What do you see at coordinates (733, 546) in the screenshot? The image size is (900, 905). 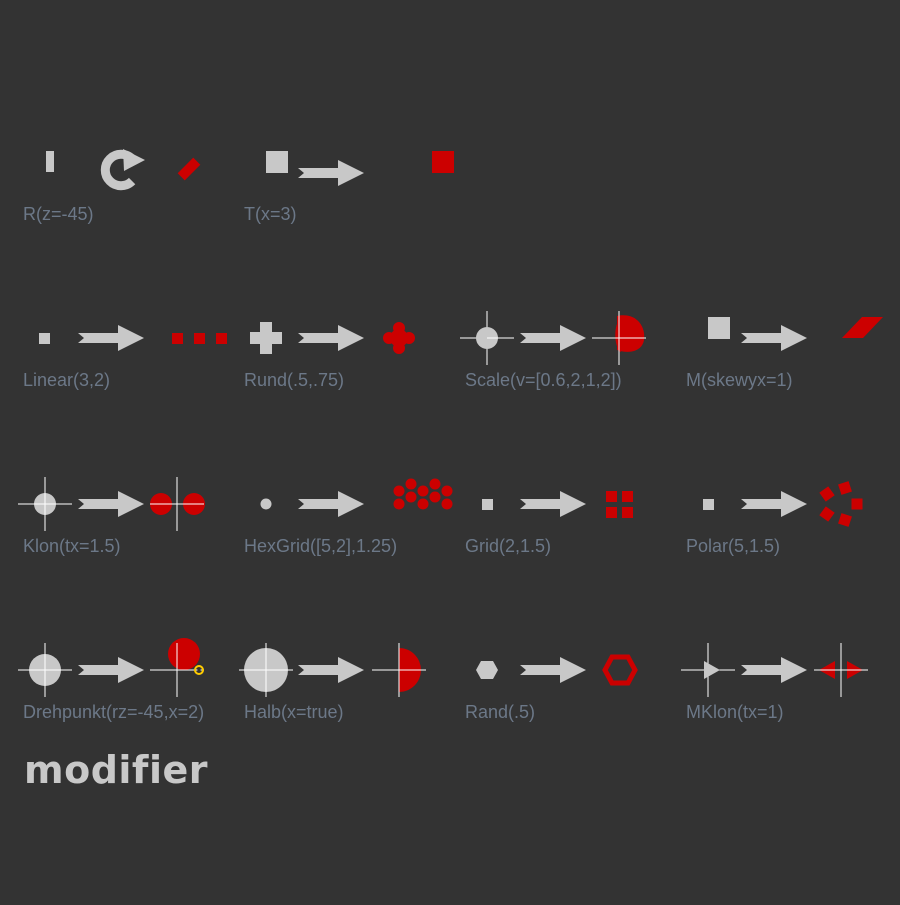 I see `polar-label: Polar(5,1.5)` at bounding box center [733, 546].